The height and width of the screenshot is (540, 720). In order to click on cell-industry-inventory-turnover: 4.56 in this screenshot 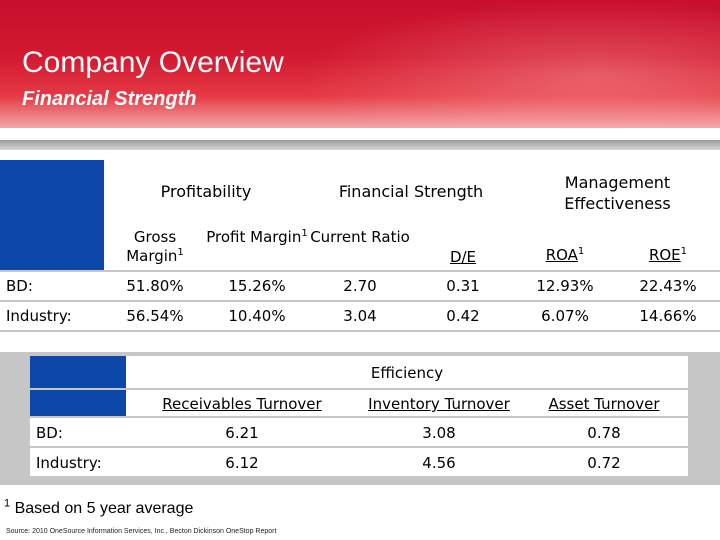, I will do `click(439, 463)`.